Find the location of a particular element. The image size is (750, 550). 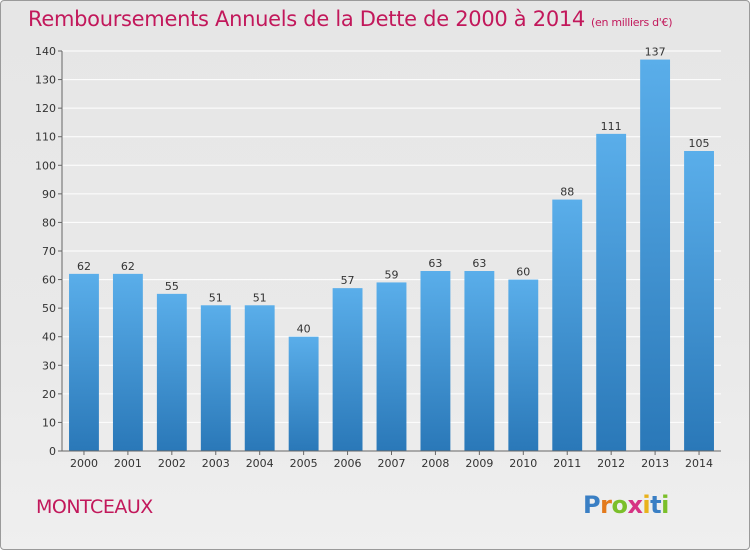

logo-letter: x is located at coordinates (635, 505).